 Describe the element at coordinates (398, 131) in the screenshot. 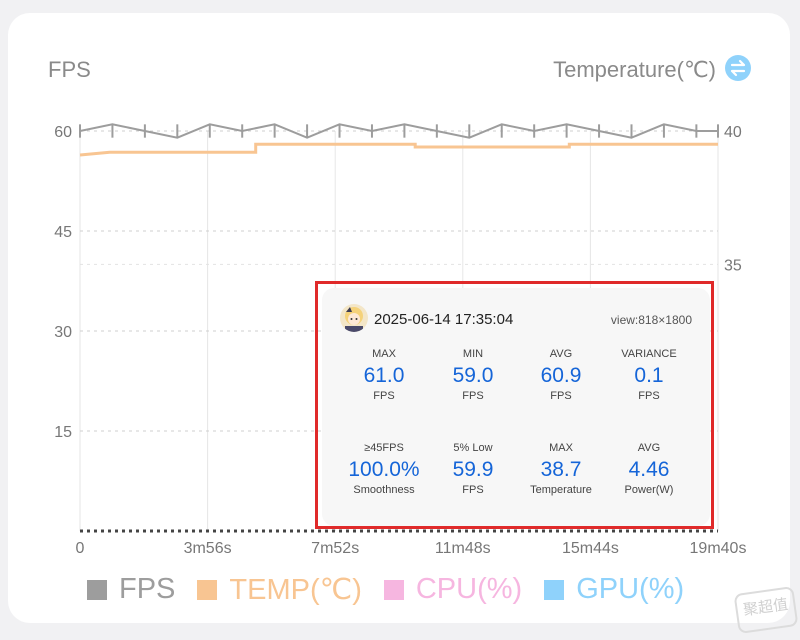

I see `fps-series-line` at that location.